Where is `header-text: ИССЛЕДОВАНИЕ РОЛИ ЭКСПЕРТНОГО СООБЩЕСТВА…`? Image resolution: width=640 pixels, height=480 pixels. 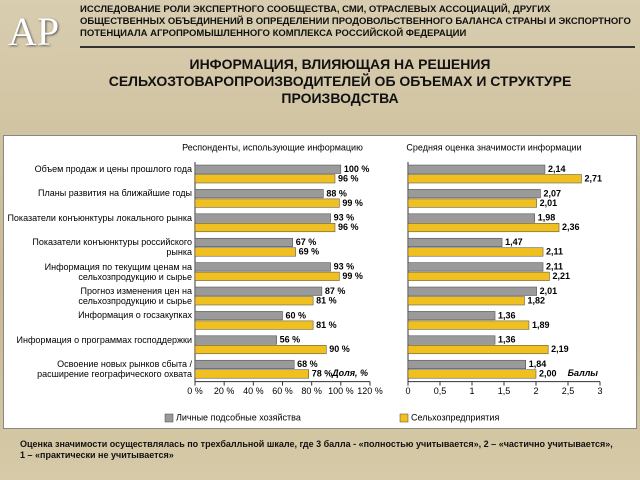 header-text: ИССЛЕДОВАНИЕ РОЛИ ЭКСПЕРТНОГО СООБЩЕСТВА… is located at coordinates (355, 21).